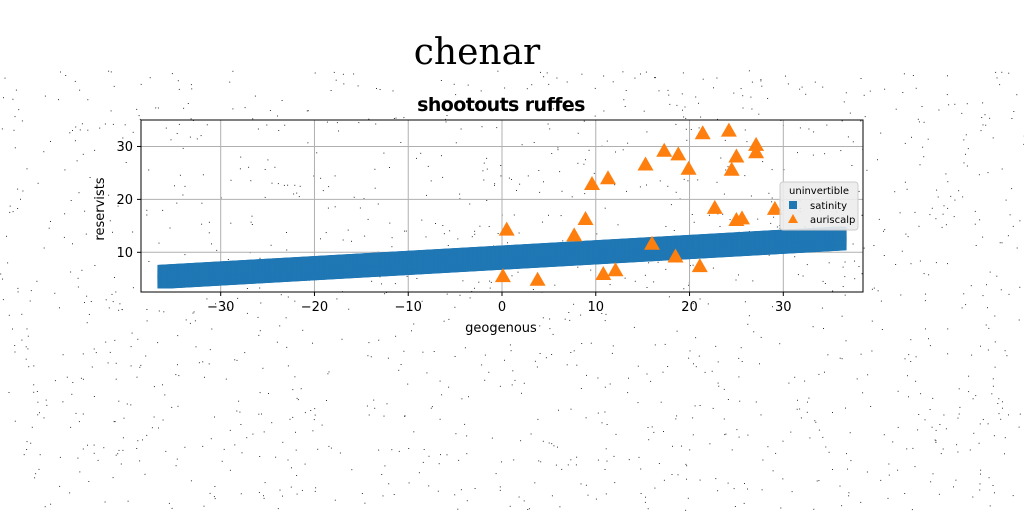 This screenshot has height=512, width=1024. What do you see at coordinates (499, 303) in the screenshot?
I see `x-axis-ticks: −30 −20 −10 0 10 20 30` at bounding box center [499, 303].